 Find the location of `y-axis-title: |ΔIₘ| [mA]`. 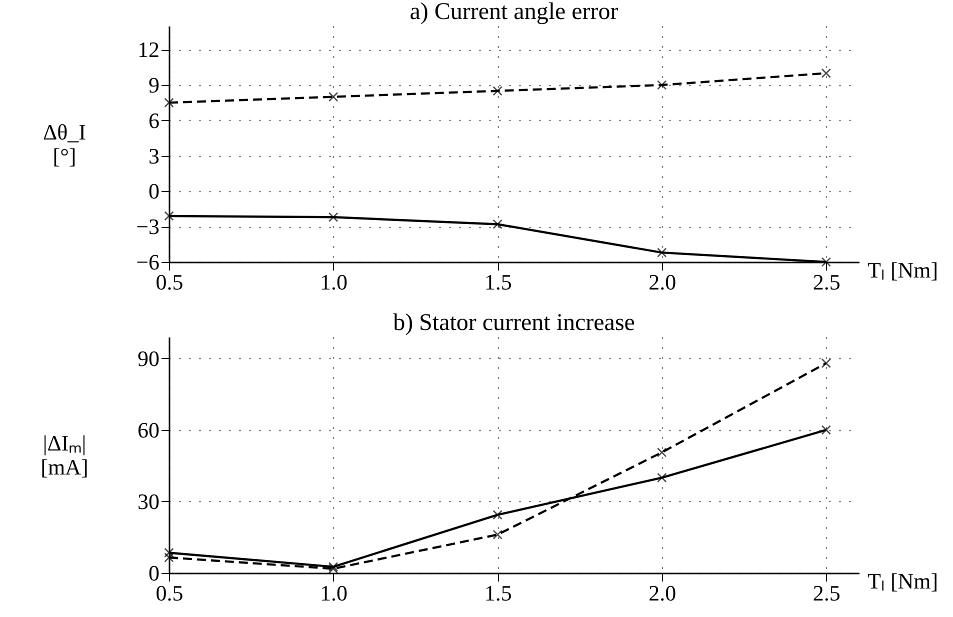

y-axis-title: |ΔIₘ| [mA] is located at coordinates (64, 455).